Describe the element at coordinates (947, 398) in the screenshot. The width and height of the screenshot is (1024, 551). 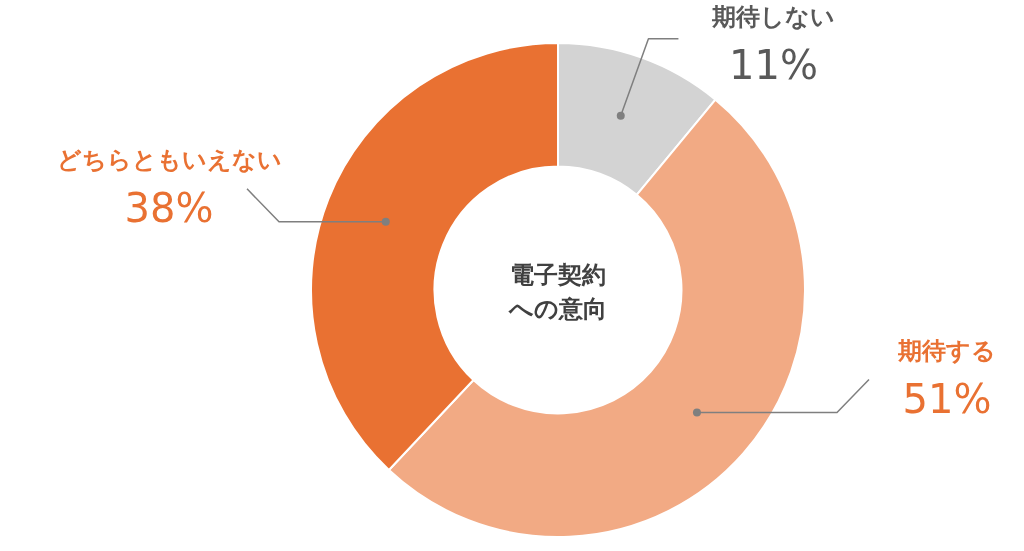
I see `data-label: 51%` at that location.